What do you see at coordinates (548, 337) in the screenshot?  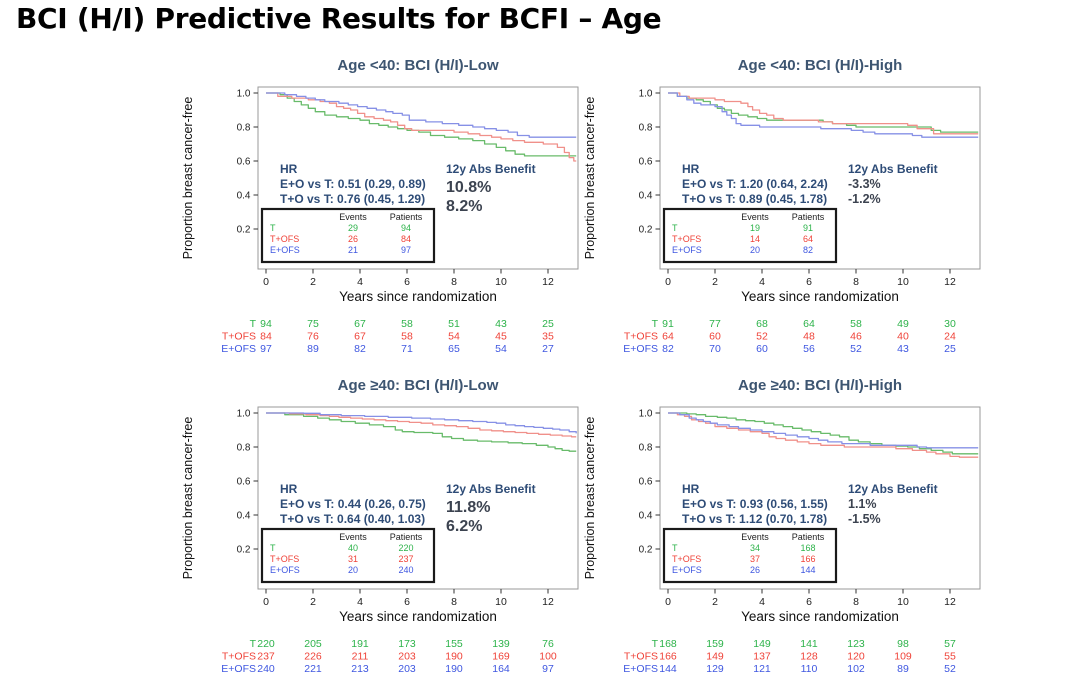 I see `risk-count: 35` at bounding box center [548, 337].